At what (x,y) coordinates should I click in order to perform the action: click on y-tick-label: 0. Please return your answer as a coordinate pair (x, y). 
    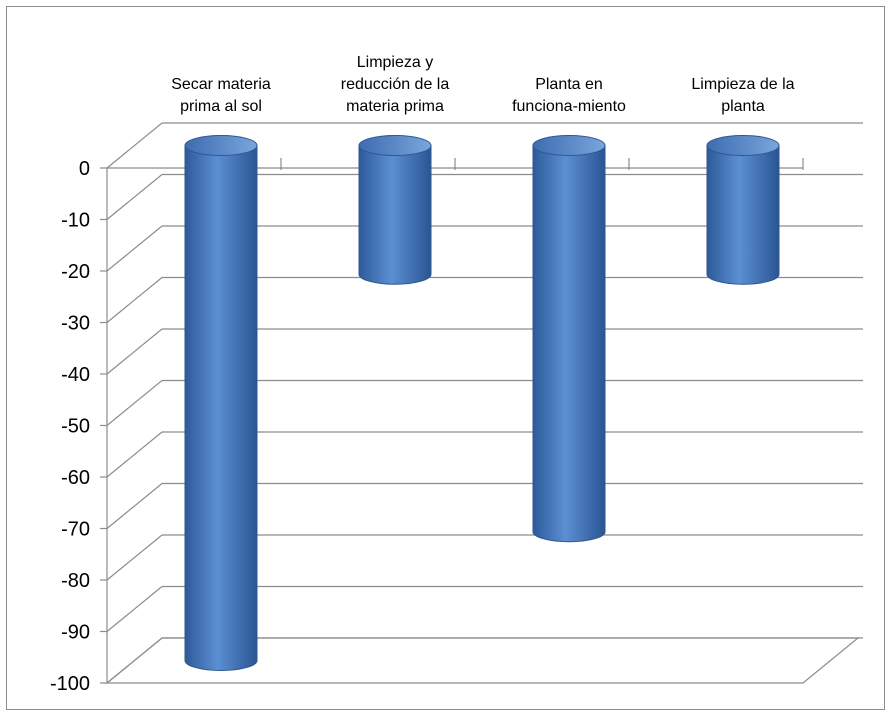
    Looking at the image, I should click on (84, 169).